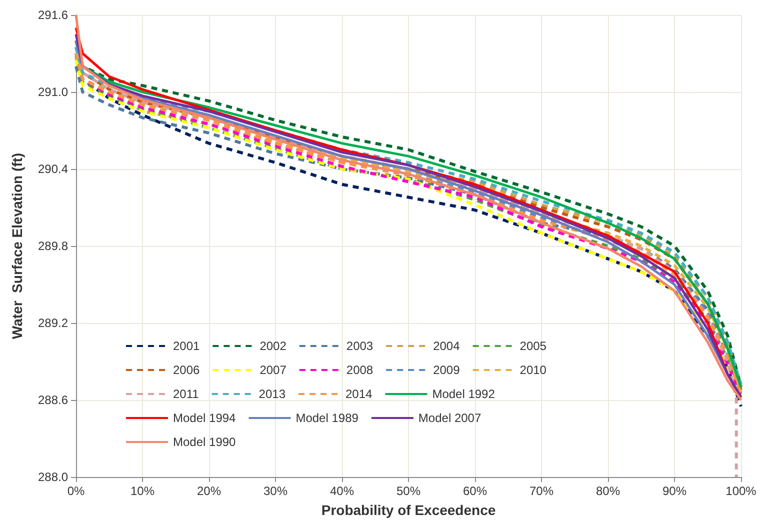  Describe the element at coordinates (446, 370) in the screenshot. I see `legend-label: 2009` at that location.